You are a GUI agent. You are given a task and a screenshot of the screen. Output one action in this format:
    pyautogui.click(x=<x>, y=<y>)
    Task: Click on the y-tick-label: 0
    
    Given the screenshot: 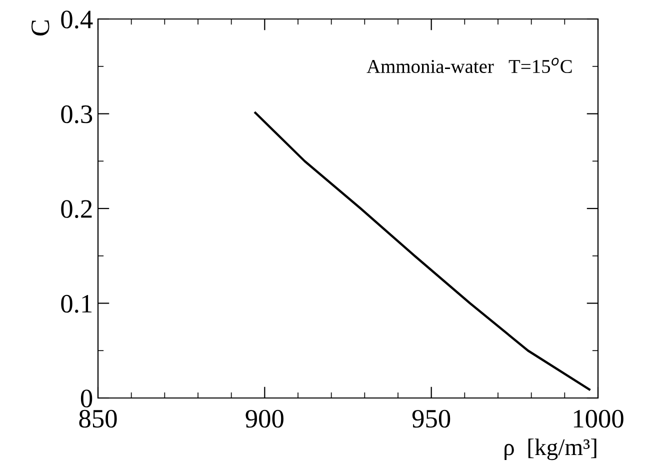 What is the action you would take?
    pyautogui.click(x=86, y=399)
    